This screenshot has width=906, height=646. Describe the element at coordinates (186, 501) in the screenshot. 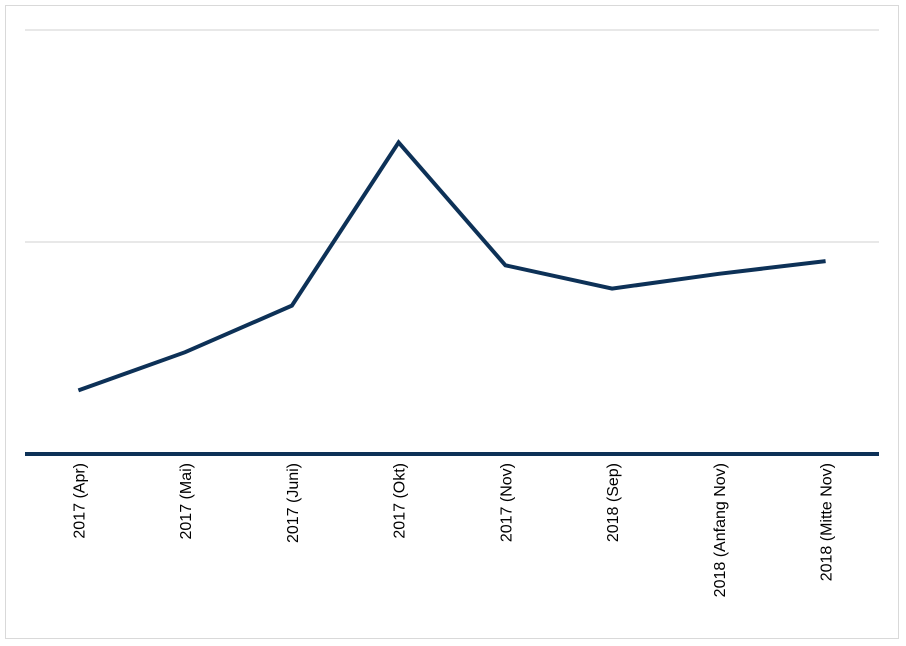

I see `x-tick-label: 2017 (Mai)` at that location.